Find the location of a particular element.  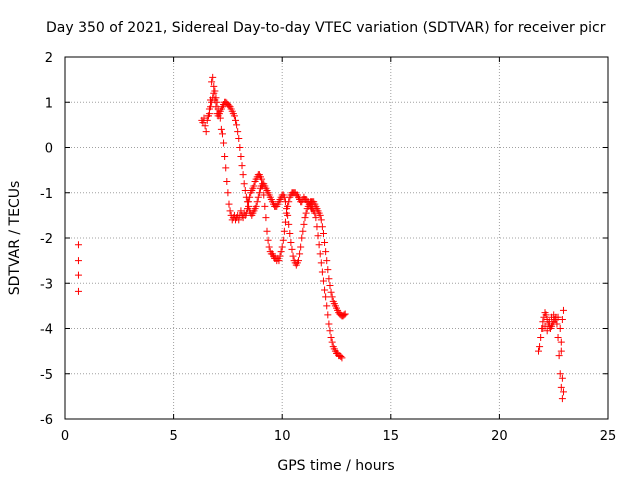

x-tick-label: 0 is located at coordinates (65, 436).